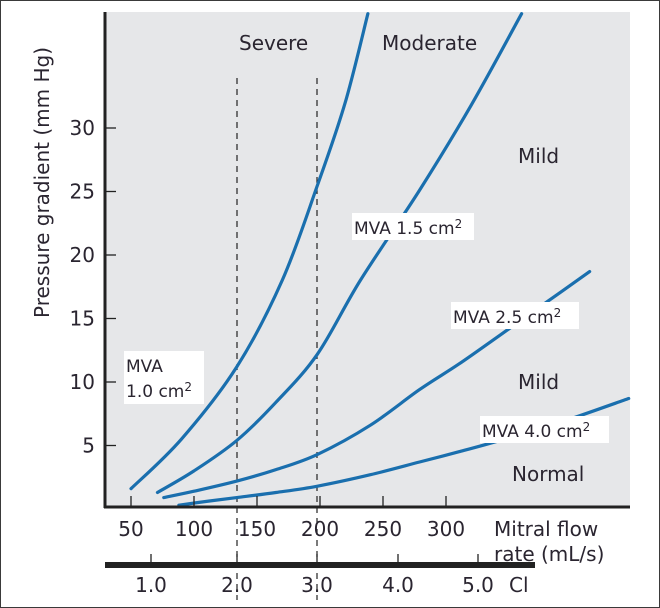 The image size is (660, 608). I want to click on x-tick-label: 50, so click(130, 529).